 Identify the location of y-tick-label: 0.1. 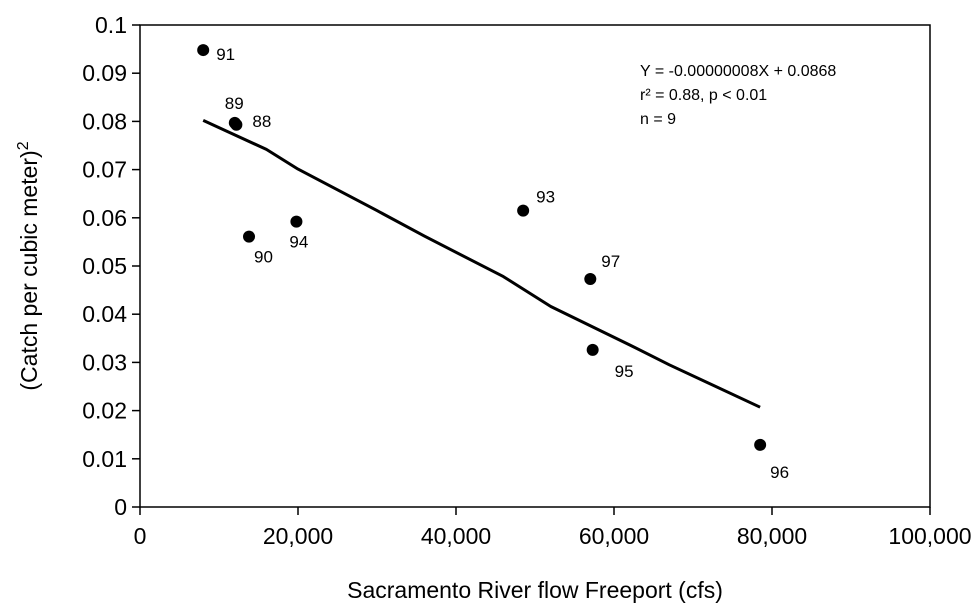
(111, 25).